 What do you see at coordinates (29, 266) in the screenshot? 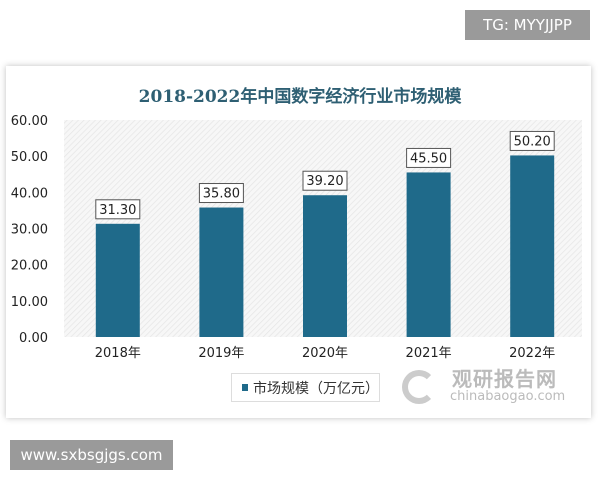
I see `y-tick-label: 20.00` at bounding box center [29, 266].